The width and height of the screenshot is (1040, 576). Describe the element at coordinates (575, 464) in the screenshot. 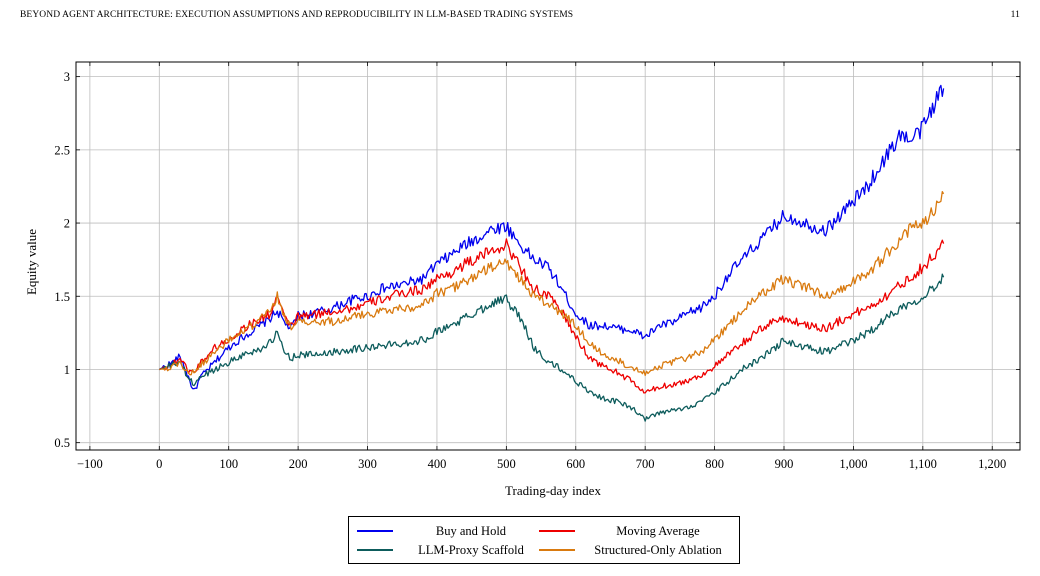

I see `x-tick-label: 600` at that location.